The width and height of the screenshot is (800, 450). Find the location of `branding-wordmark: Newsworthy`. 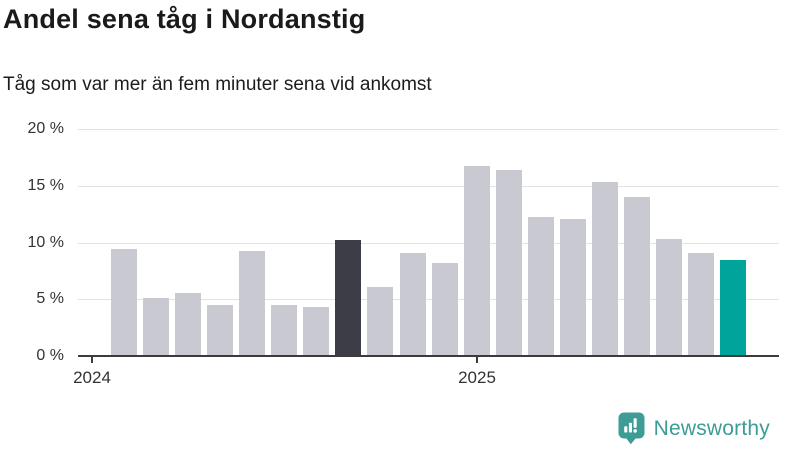

branding-wordmark: Newsworthy is located at coordinates (711, 428).